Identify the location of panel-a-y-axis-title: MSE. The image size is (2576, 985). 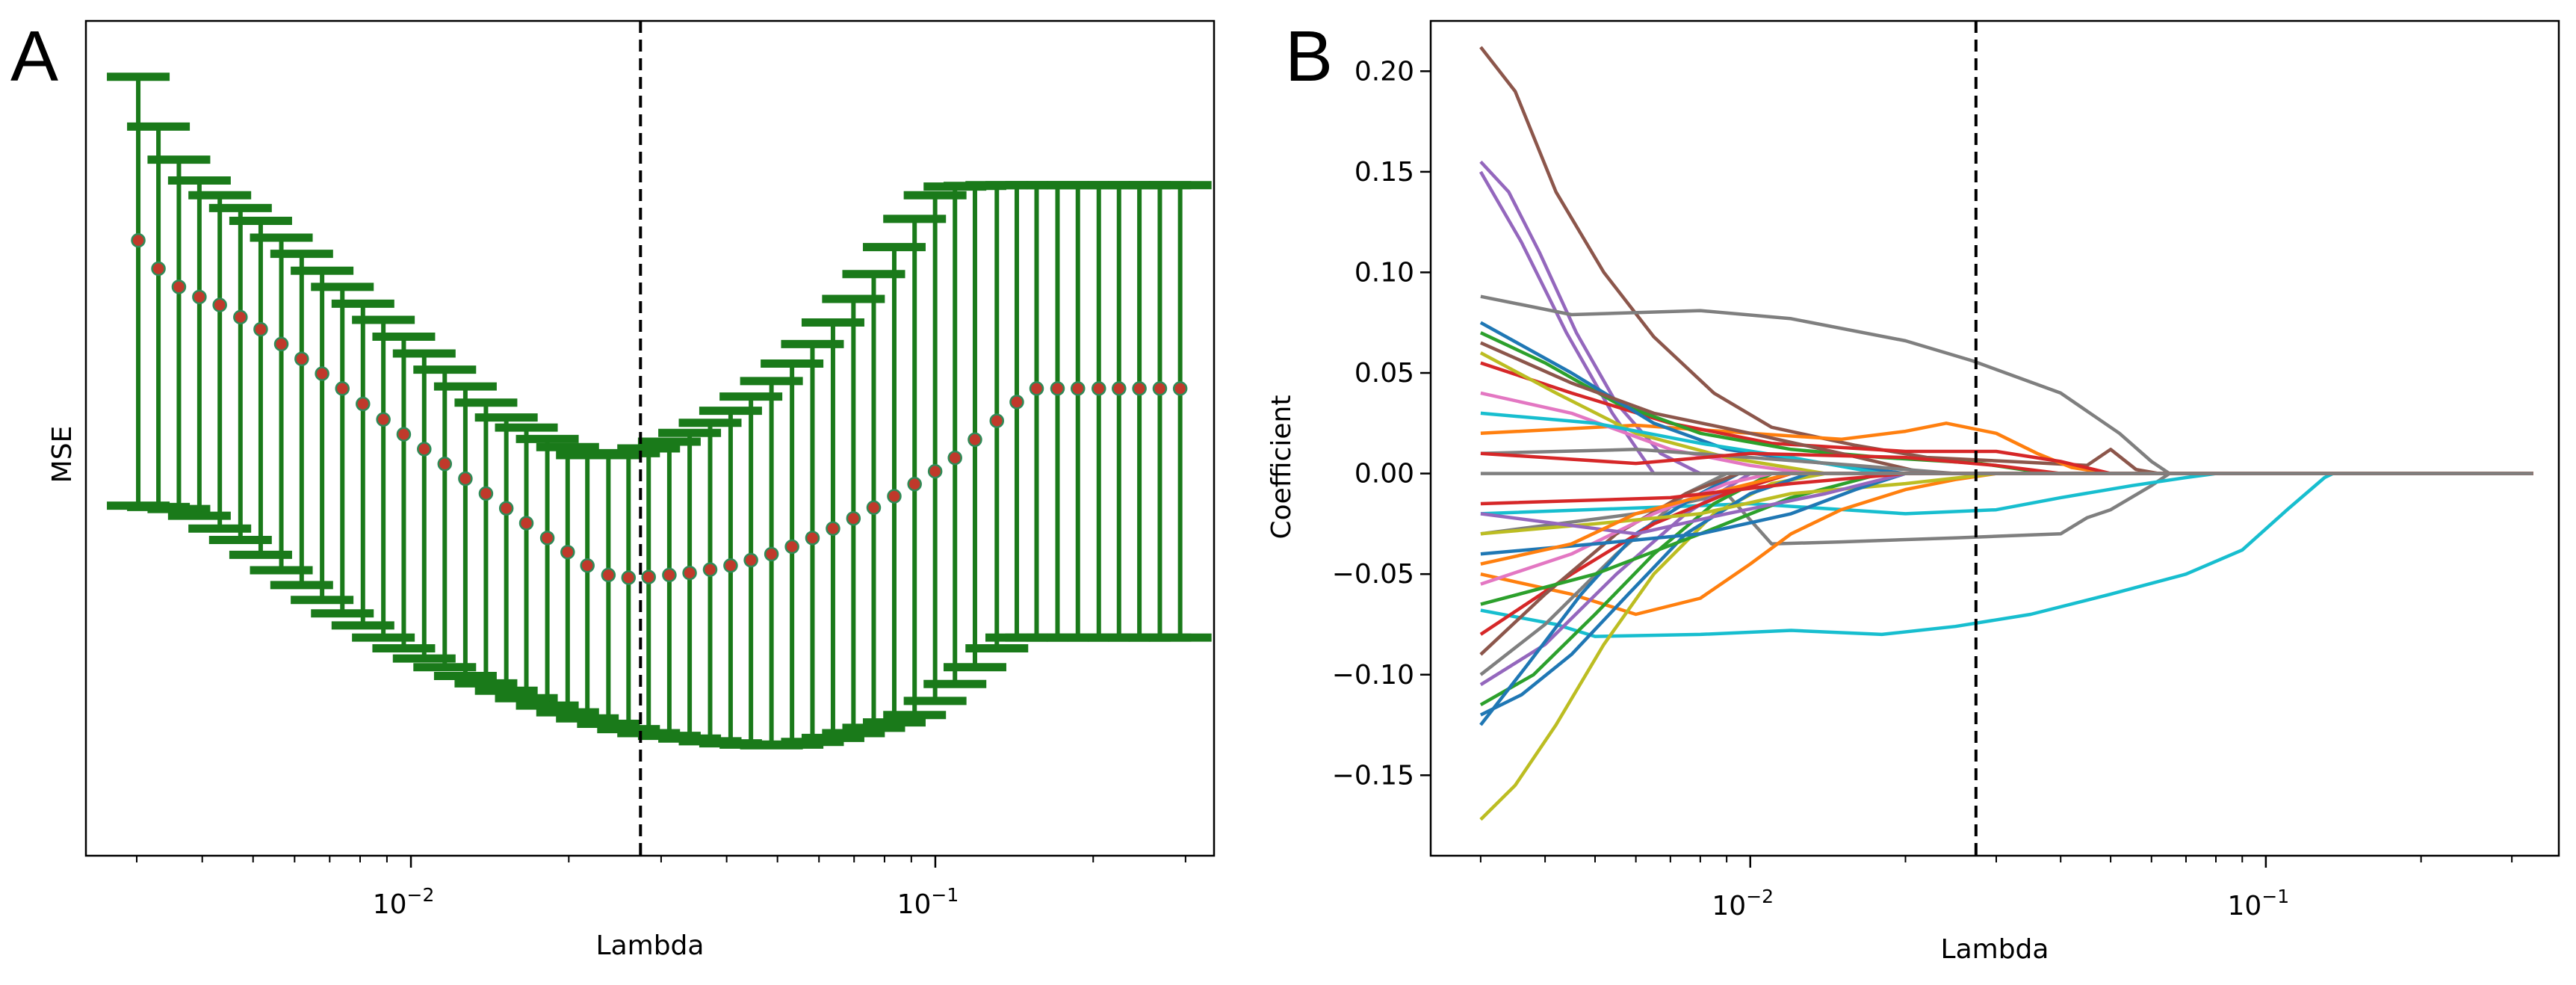
(62, 455).